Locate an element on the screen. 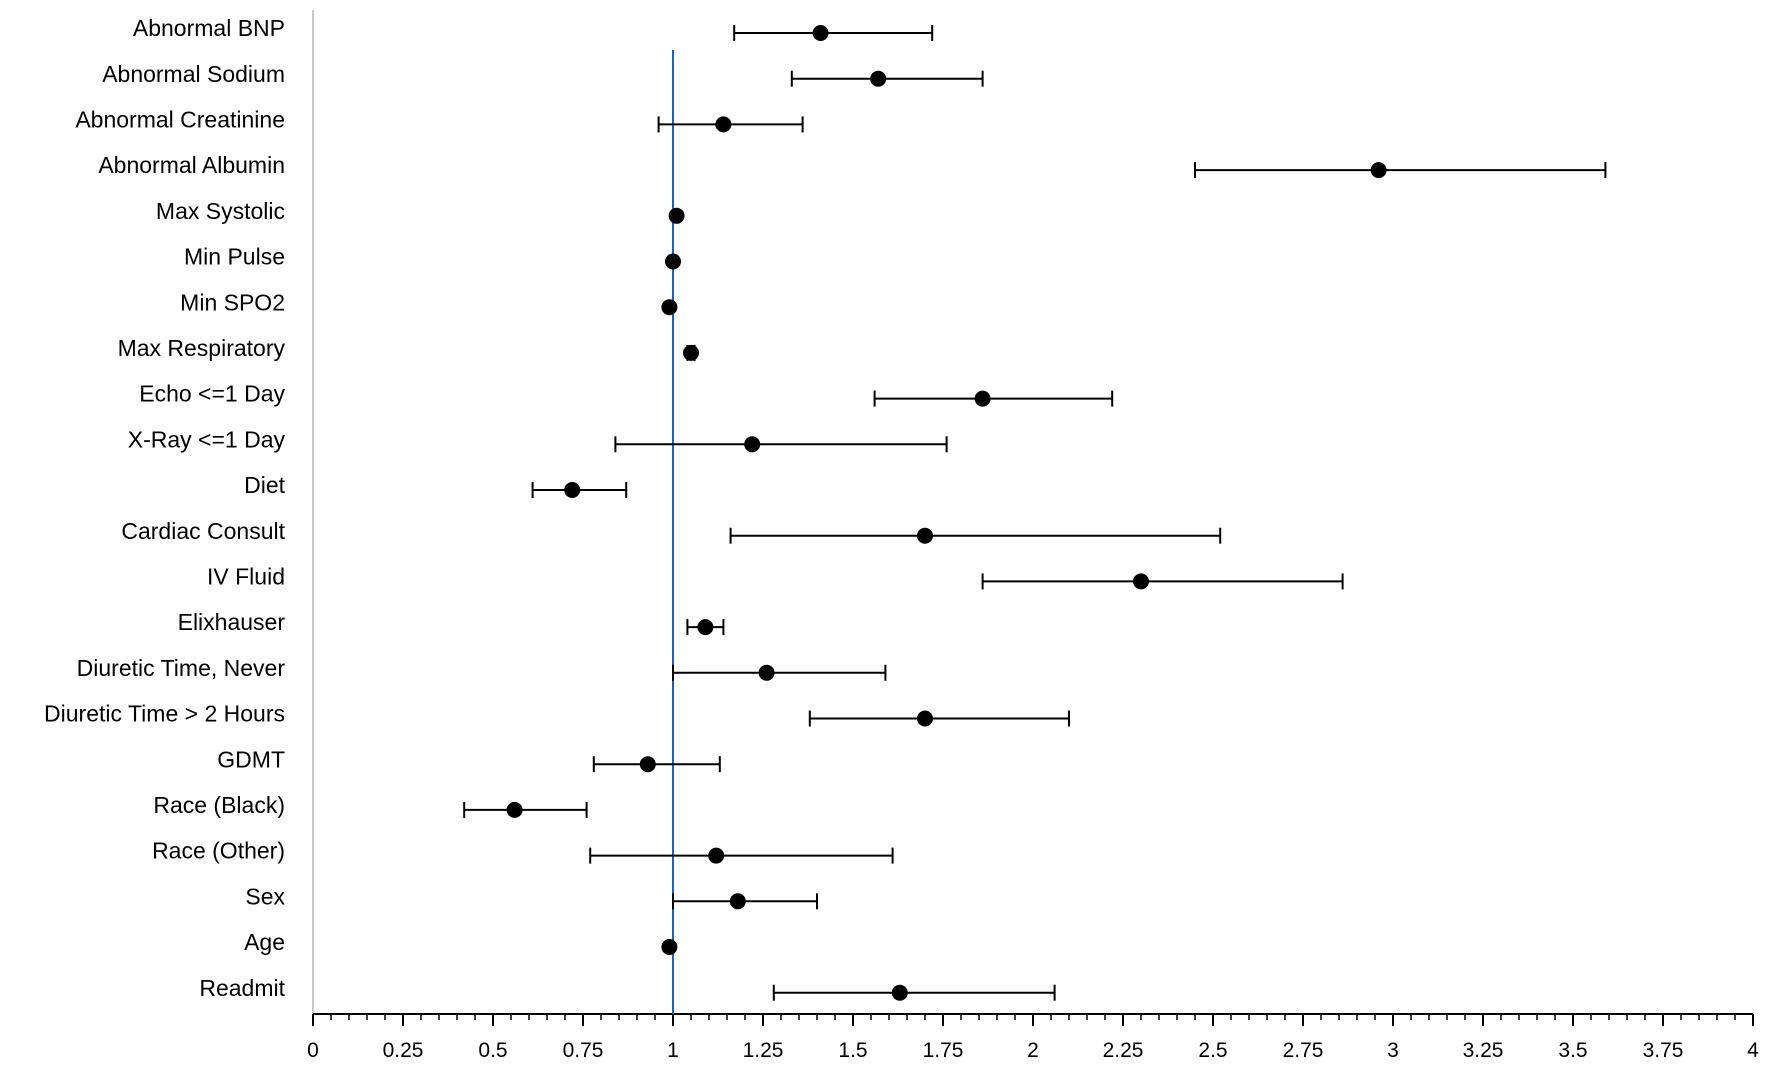  category-label: Min Pulse is located at coordinates (234, 257).